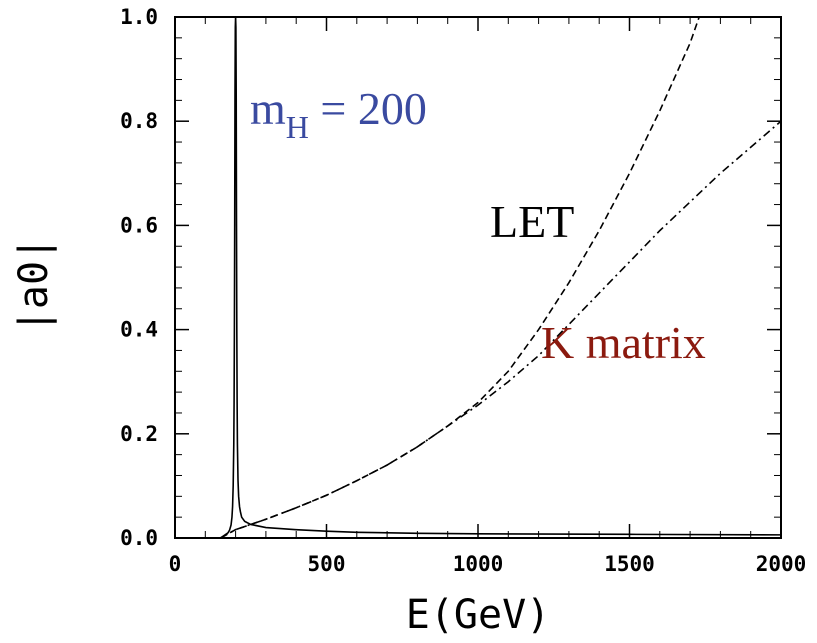  I want to click on y-tick-label: 0.8, so click(139, 121).